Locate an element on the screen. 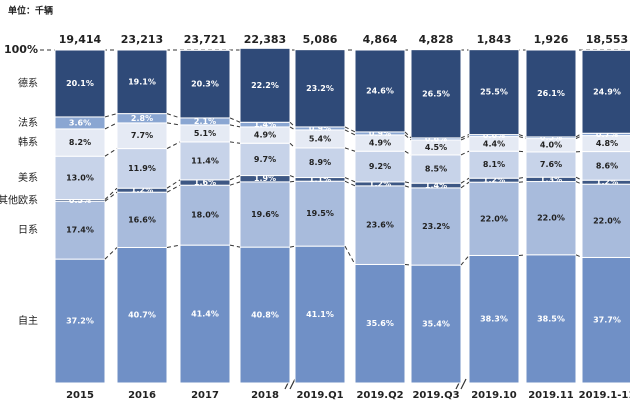 The width and height of the screenshot is (630, 403). data-label: 35.6% is located at coordinates (380, 323).